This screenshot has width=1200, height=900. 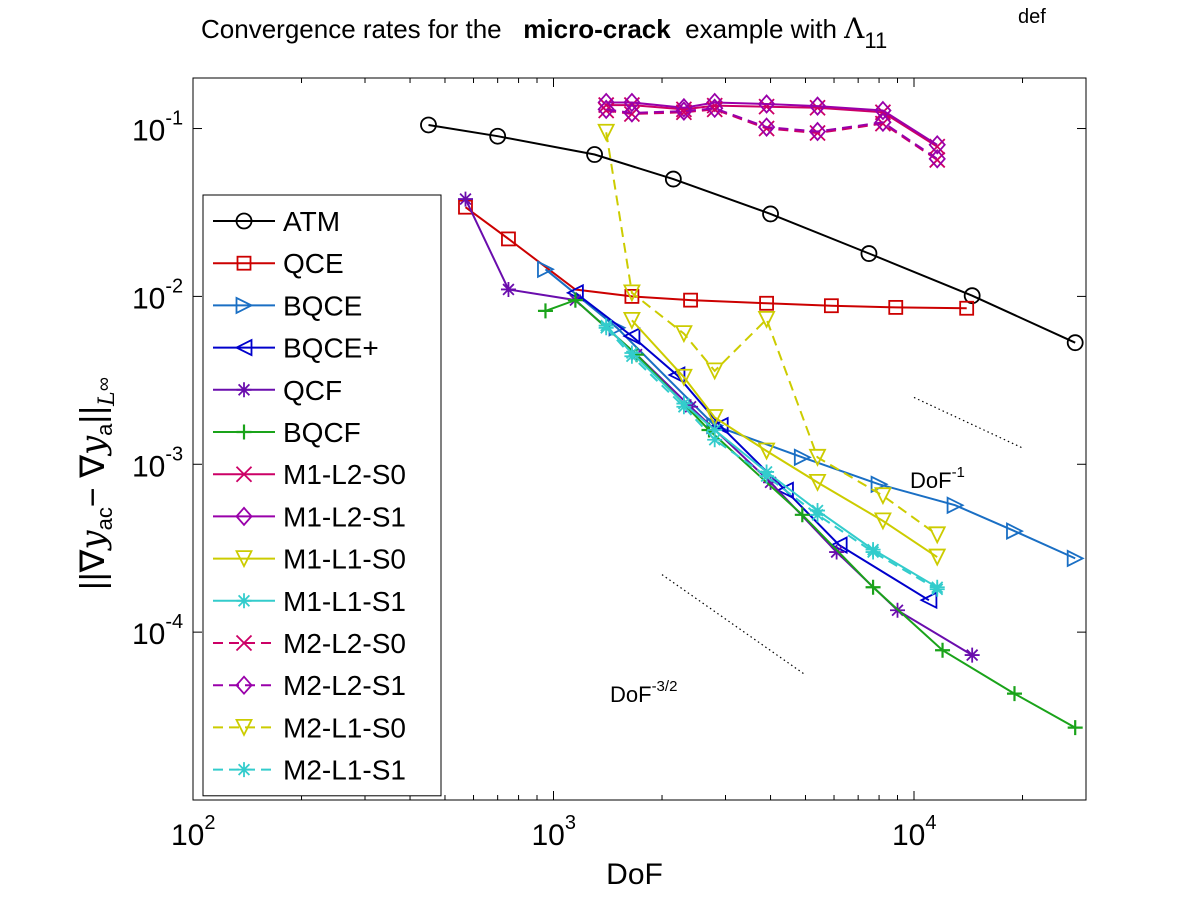 What do you see at coordinates (344, 727) in the screenshot?
I see `legend-label: M2-L1-S0` at bounding box center [344, 727].